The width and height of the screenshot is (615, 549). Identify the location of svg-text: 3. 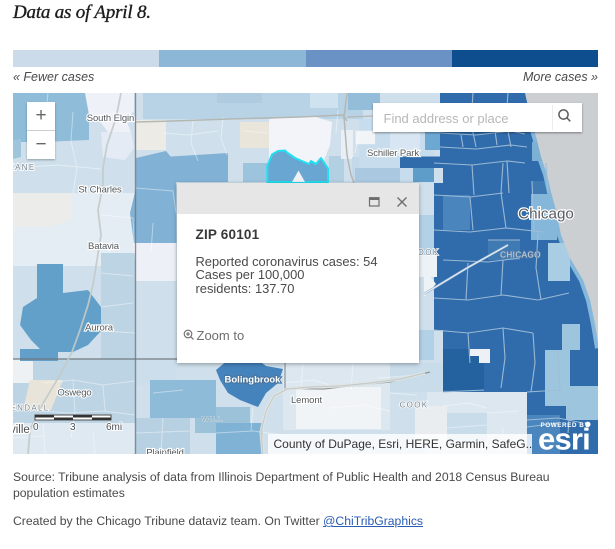
(73, 427).